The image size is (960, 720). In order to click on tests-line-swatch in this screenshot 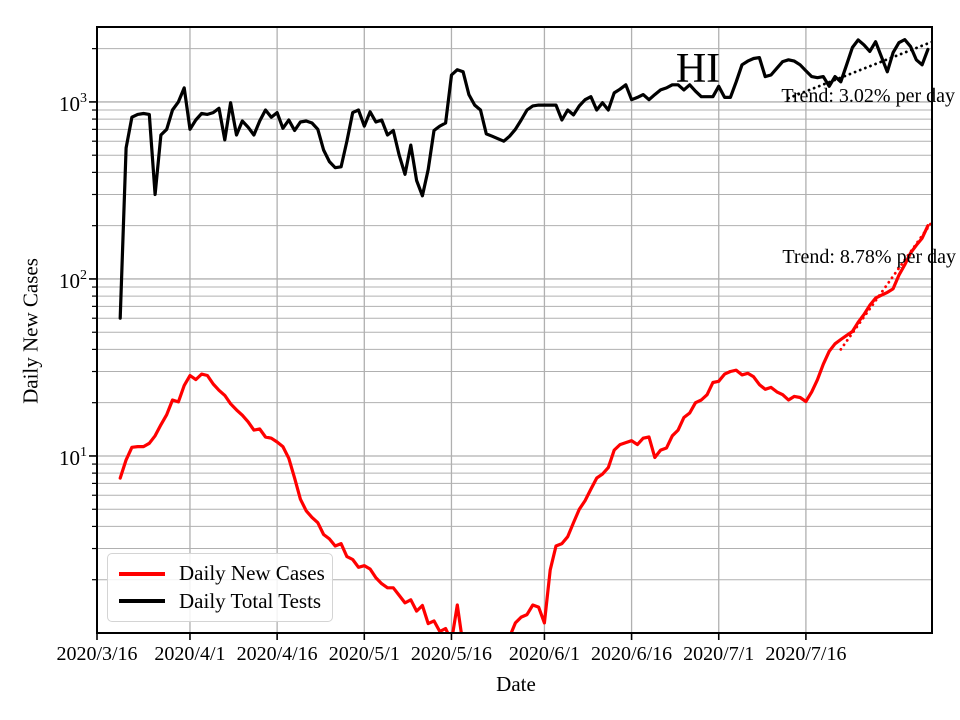, I will do `click(142, 601)`.